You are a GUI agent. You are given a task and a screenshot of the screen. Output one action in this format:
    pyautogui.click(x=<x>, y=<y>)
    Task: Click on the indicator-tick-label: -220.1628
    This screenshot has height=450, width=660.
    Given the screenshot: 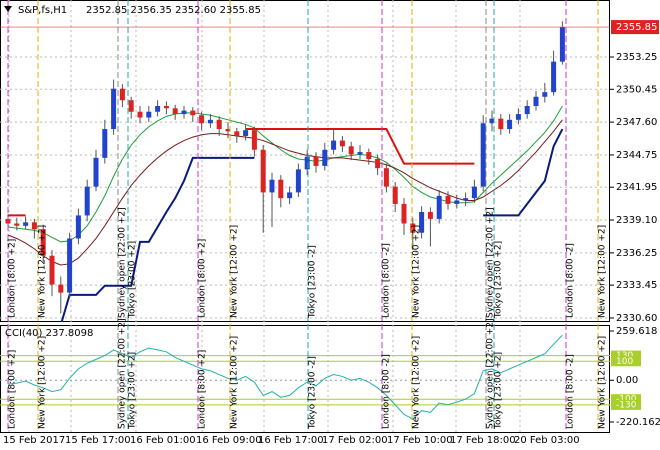 What is the action you would take?
    pyautogui.click(x=638, y=422)
    